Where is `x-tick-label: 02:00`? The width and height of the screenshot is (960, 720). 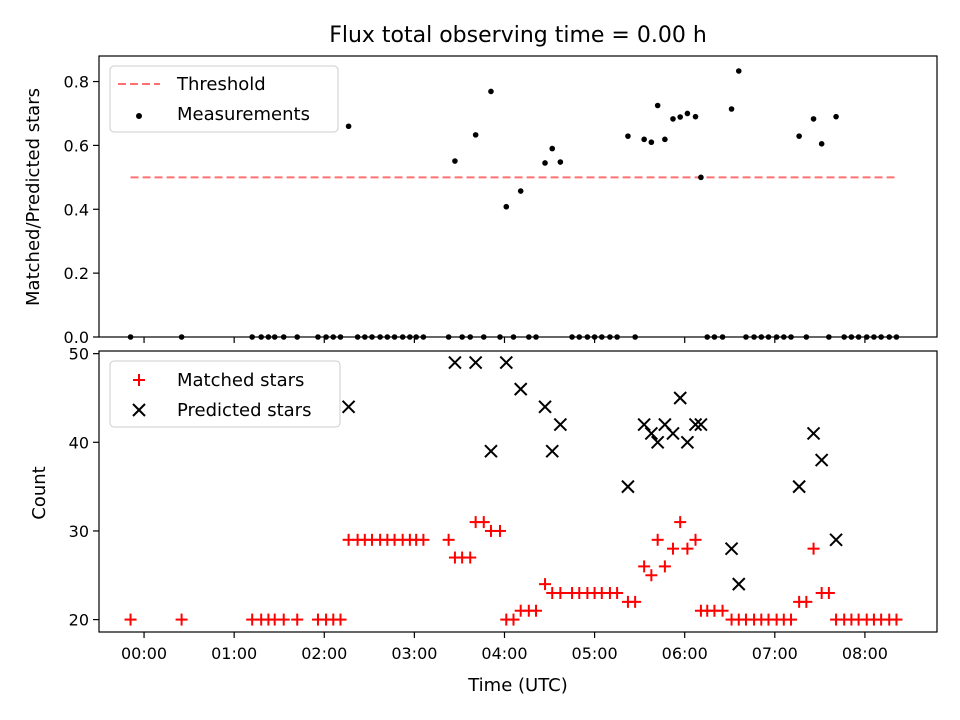
x-tick-label: 02:00 is located at coordinates (324, 653).